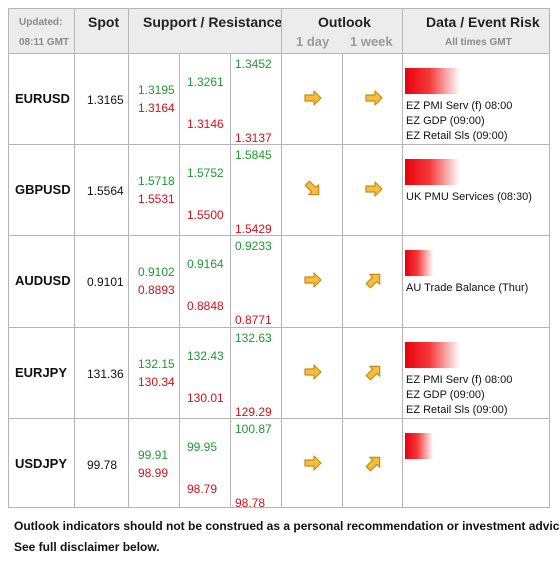  Describe the element at coordinates (469, 197) in the screenshot. I see `event-item: UK PMU Services (08:30)` at that location.